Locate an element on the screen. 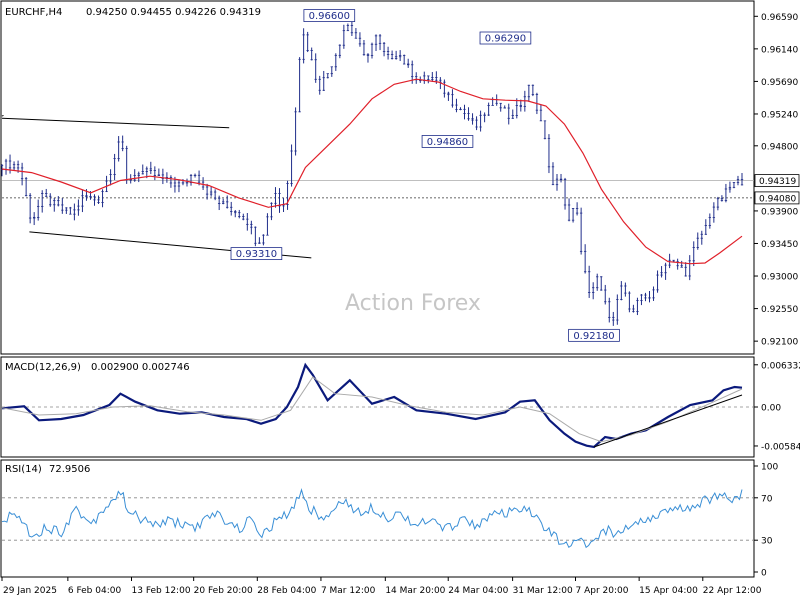  y-tick-label: 100 is located at coordinates (769, 468).